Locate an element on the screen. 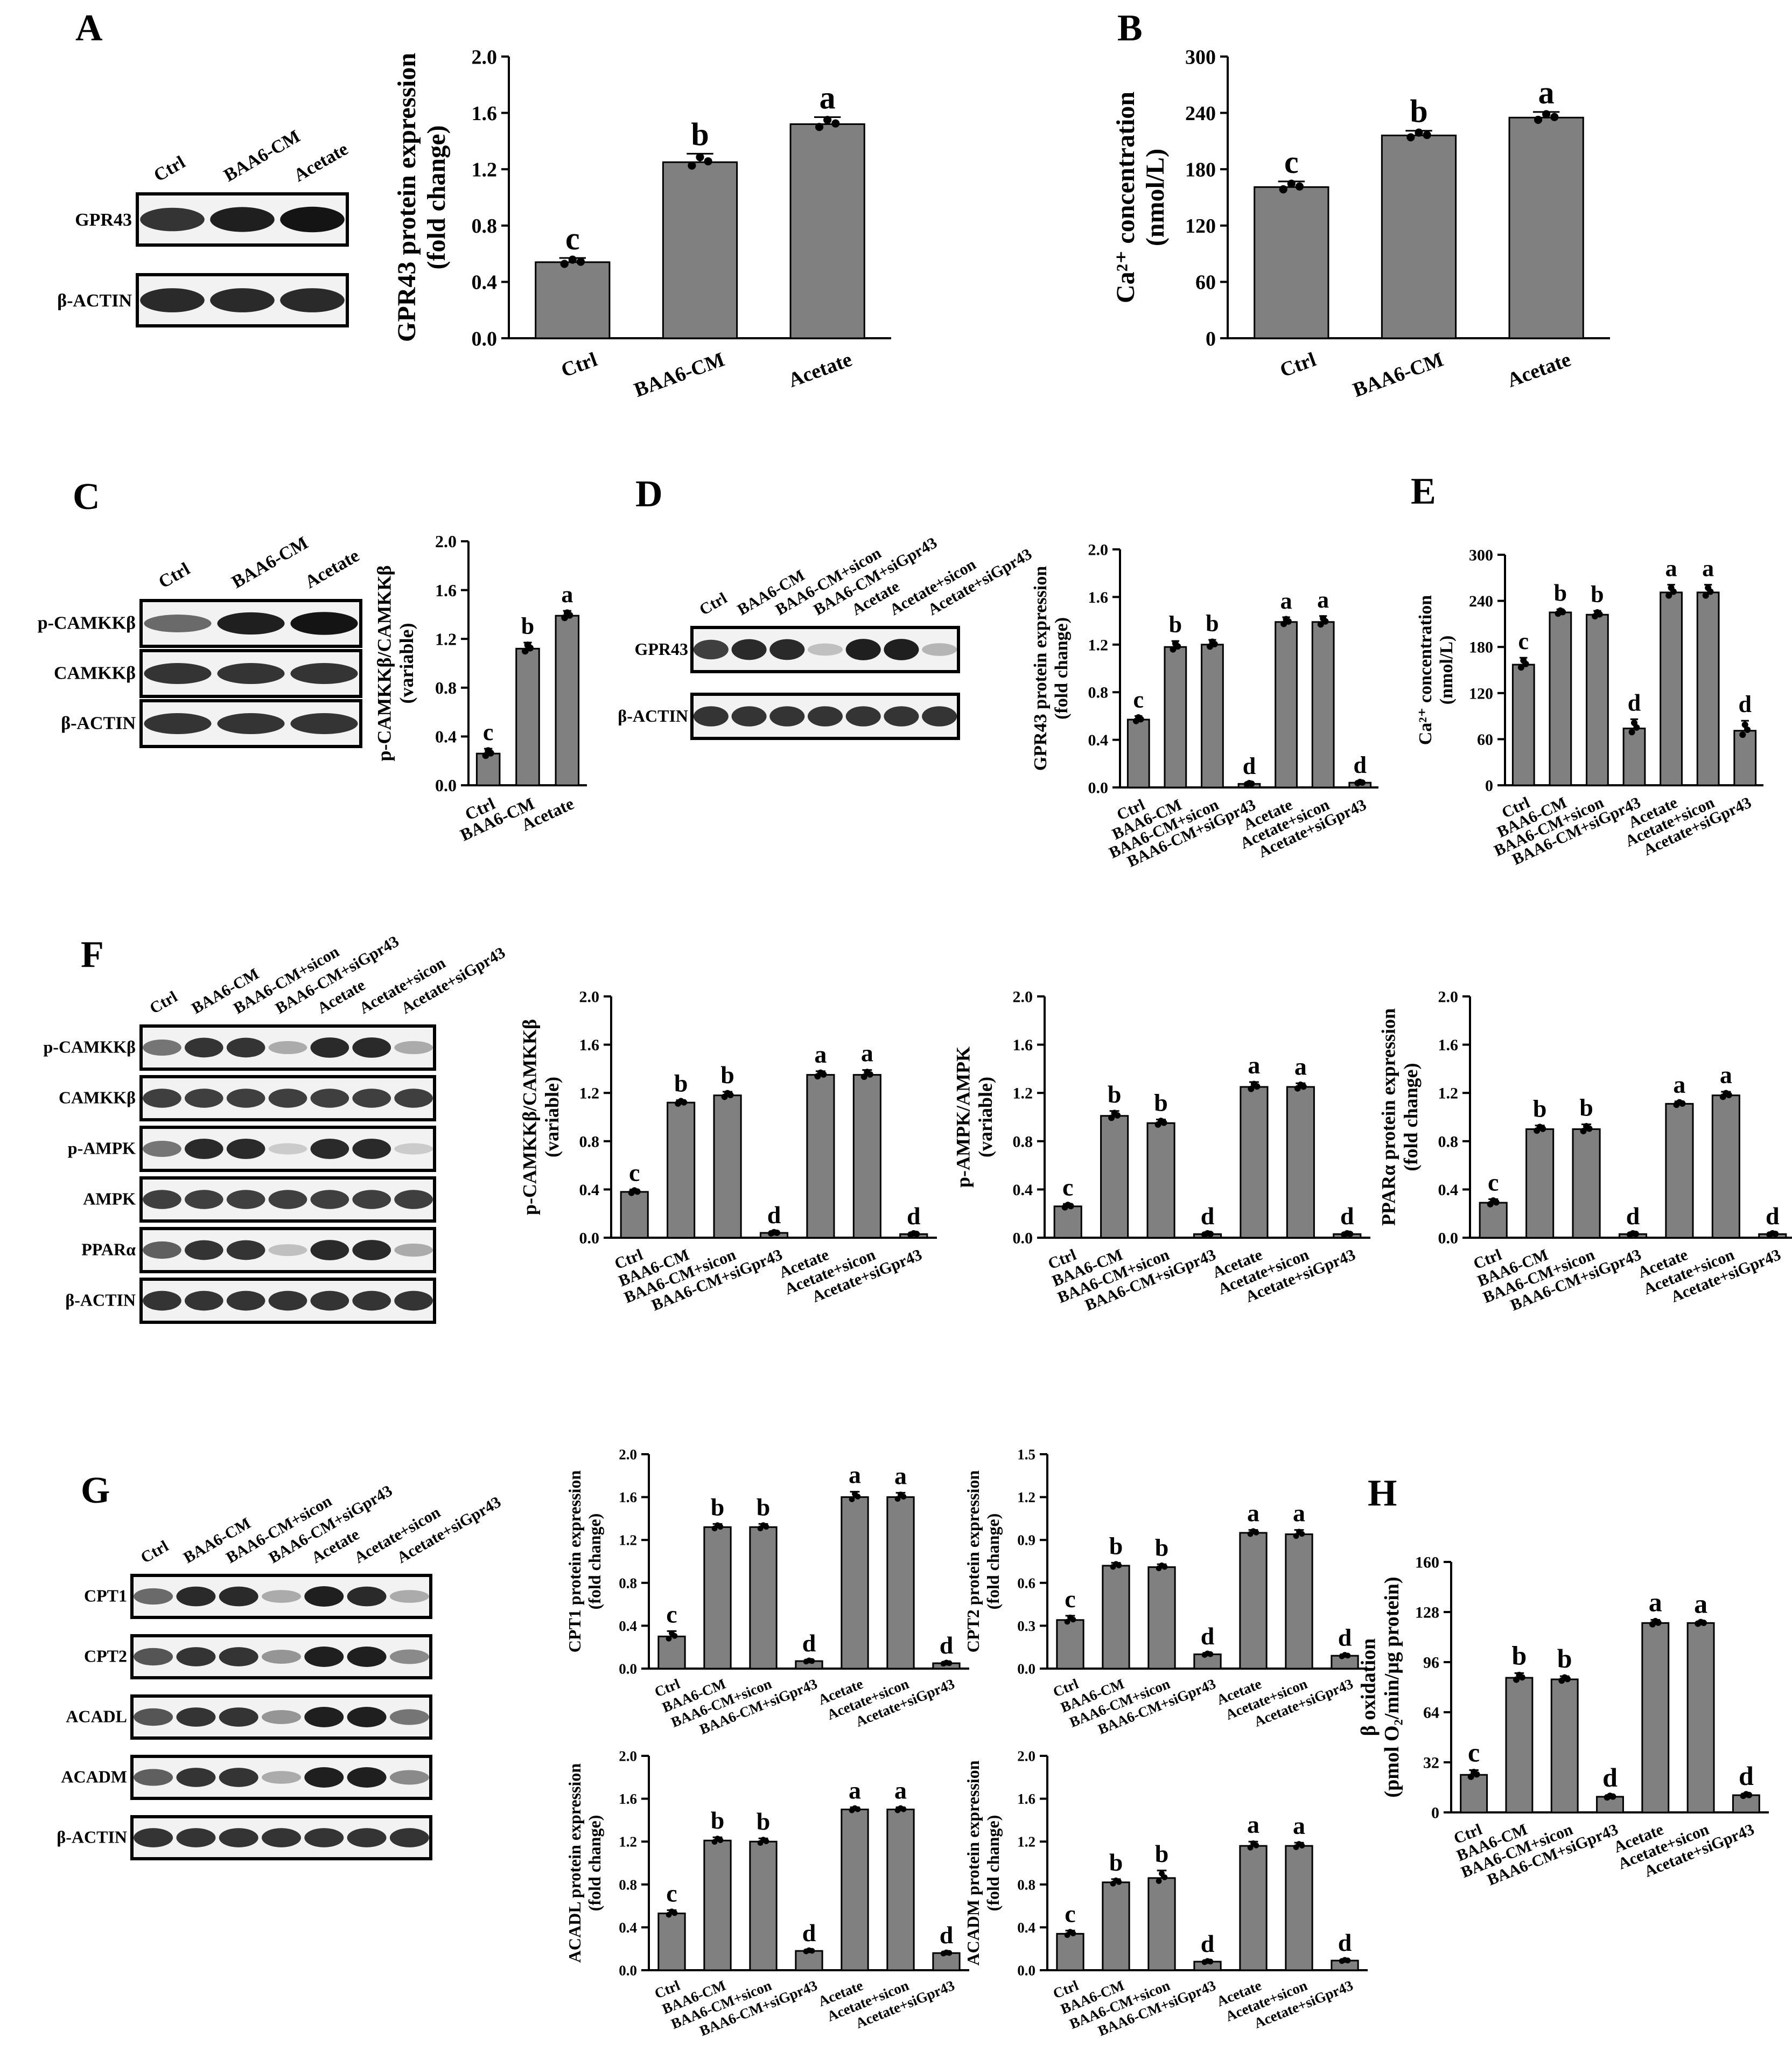  panel-label-d: D is located at coordinates (649, 494).